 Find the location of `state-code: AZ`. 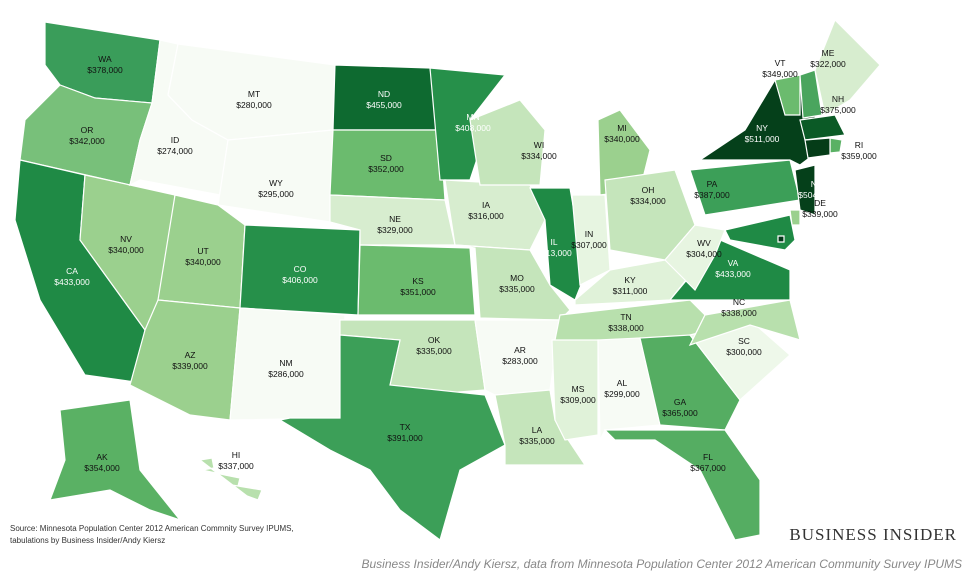

state-code: AZ is located at coordinates (190, 355).